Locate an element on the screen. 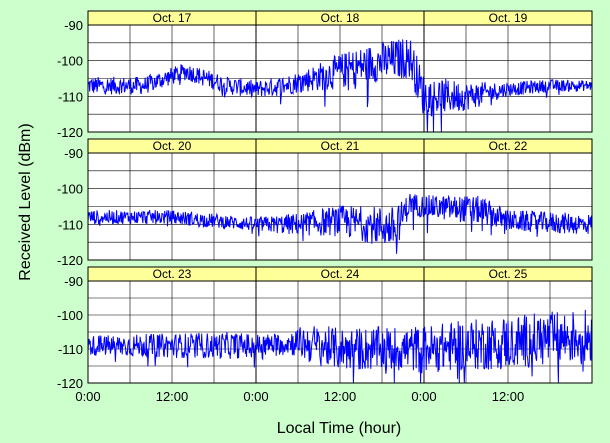 The image size is (610, 443). day-label: Oct. 25 is located at coordinates (508, 274).